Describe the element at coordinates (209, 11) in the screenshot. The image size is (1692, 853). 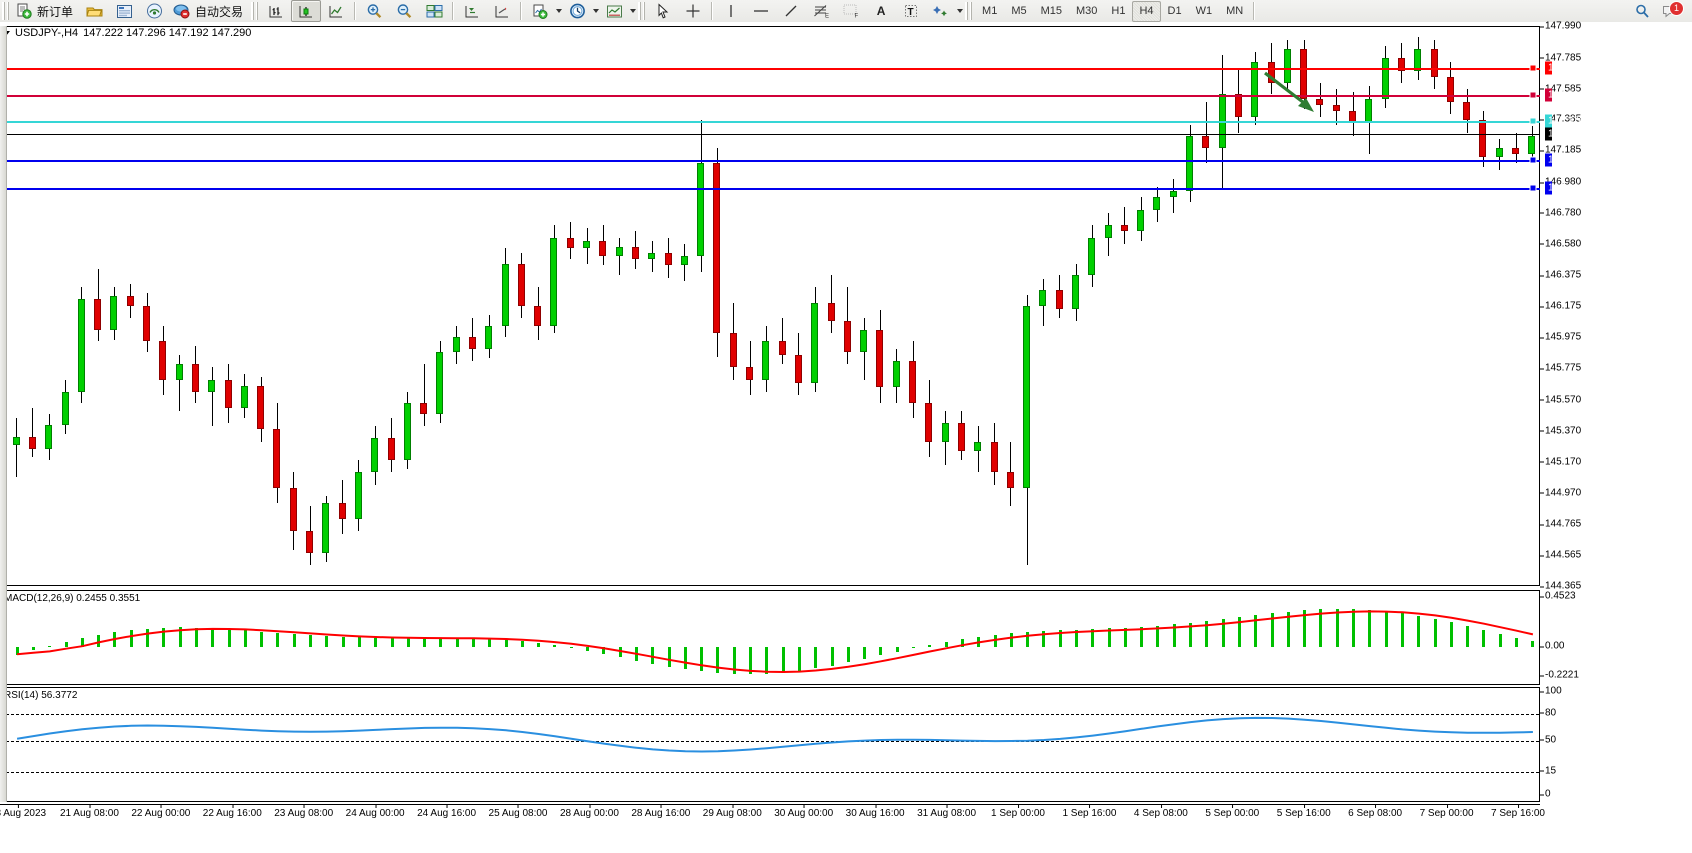
I see `auto-trading-button: 自动交易` at that location.